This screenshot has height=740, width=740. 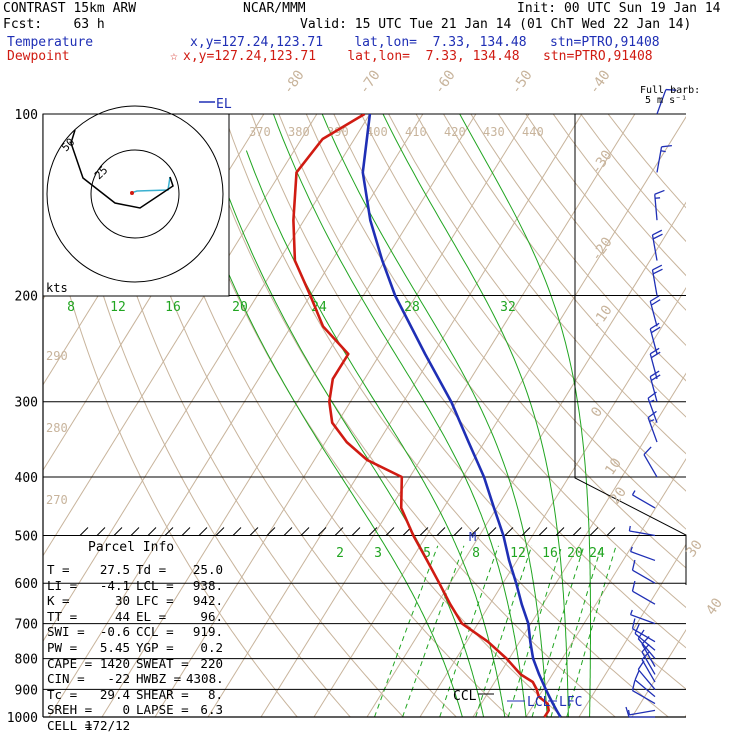 What do you see at coordinates (155, 601) in the screenshot?
I see `parcel-key: LFC =` at bounding box center [155, 601].